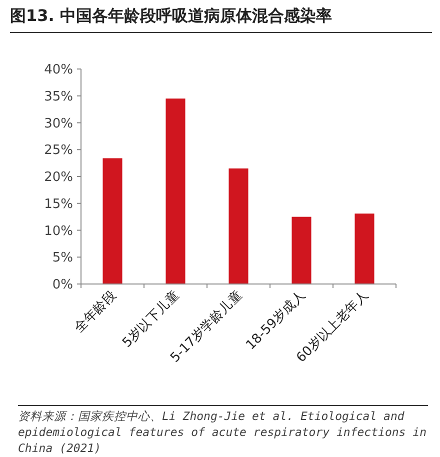  I want to click on y-tick-label: 0%, so click(62, 285).